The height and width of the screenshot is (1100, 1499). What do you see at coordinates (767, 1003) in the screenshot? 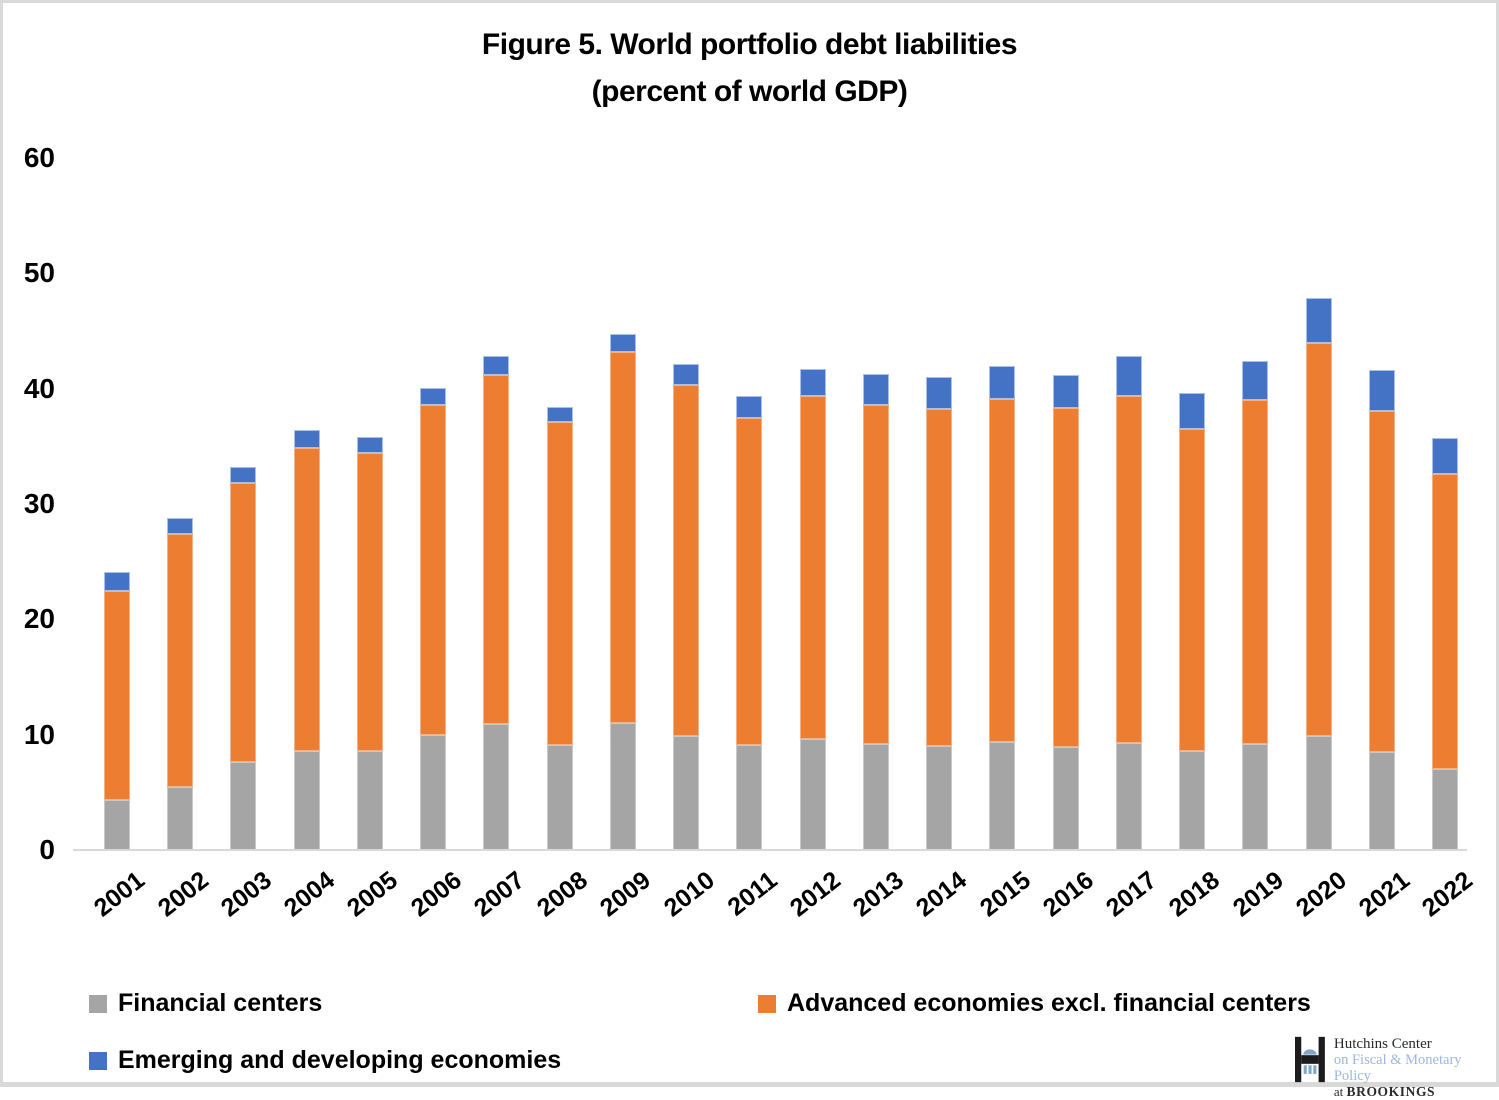
I see `legend-swatch-advanced-economies` at bounding box center [767, 1003].